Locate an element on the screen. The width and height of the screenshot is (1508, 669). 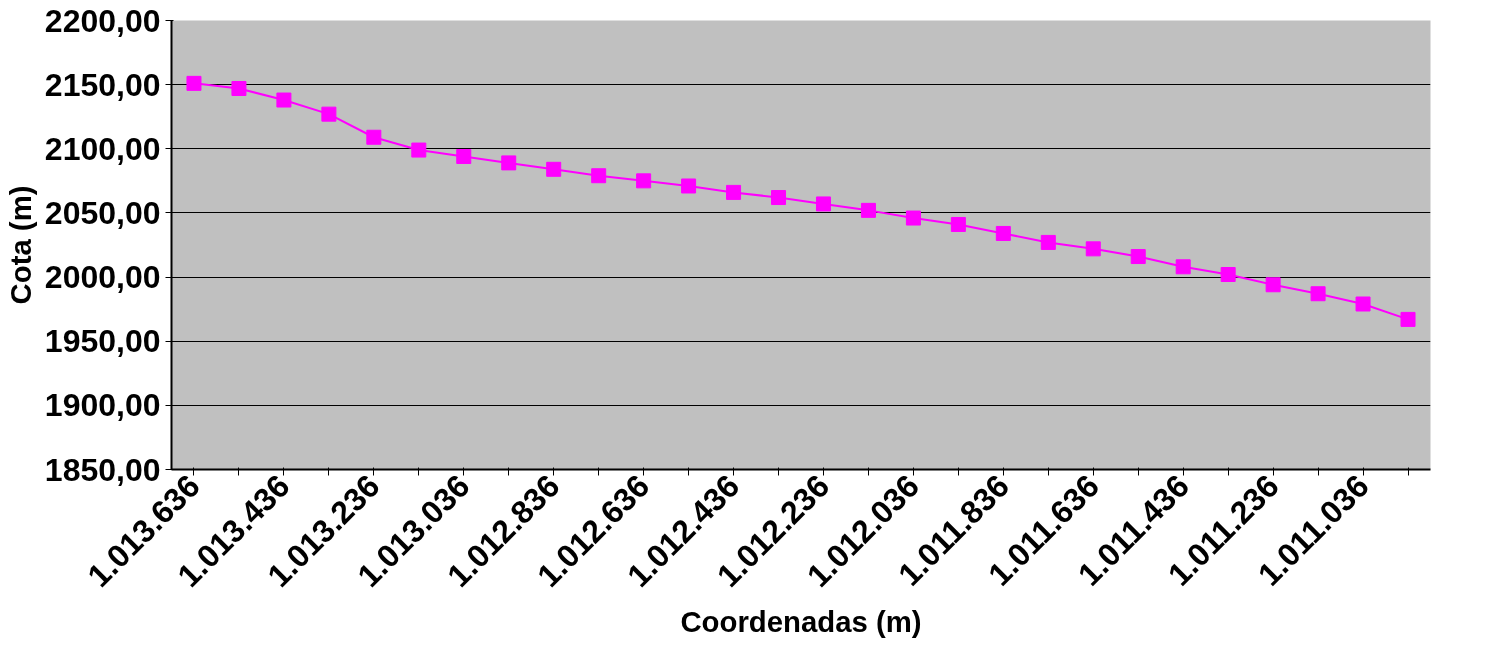
y-tick-label: 1900,00 is located at coordinates (102, 405).